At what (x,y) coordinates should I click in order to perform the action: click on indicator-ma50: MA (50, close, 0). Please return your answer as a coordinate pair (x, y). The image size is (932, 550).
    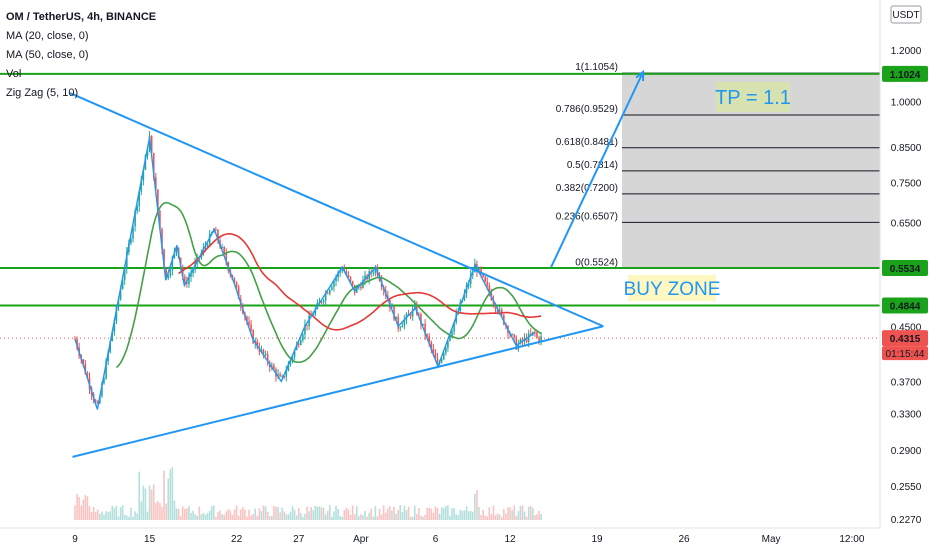
    Looking at the image, I should click on (47, 55).